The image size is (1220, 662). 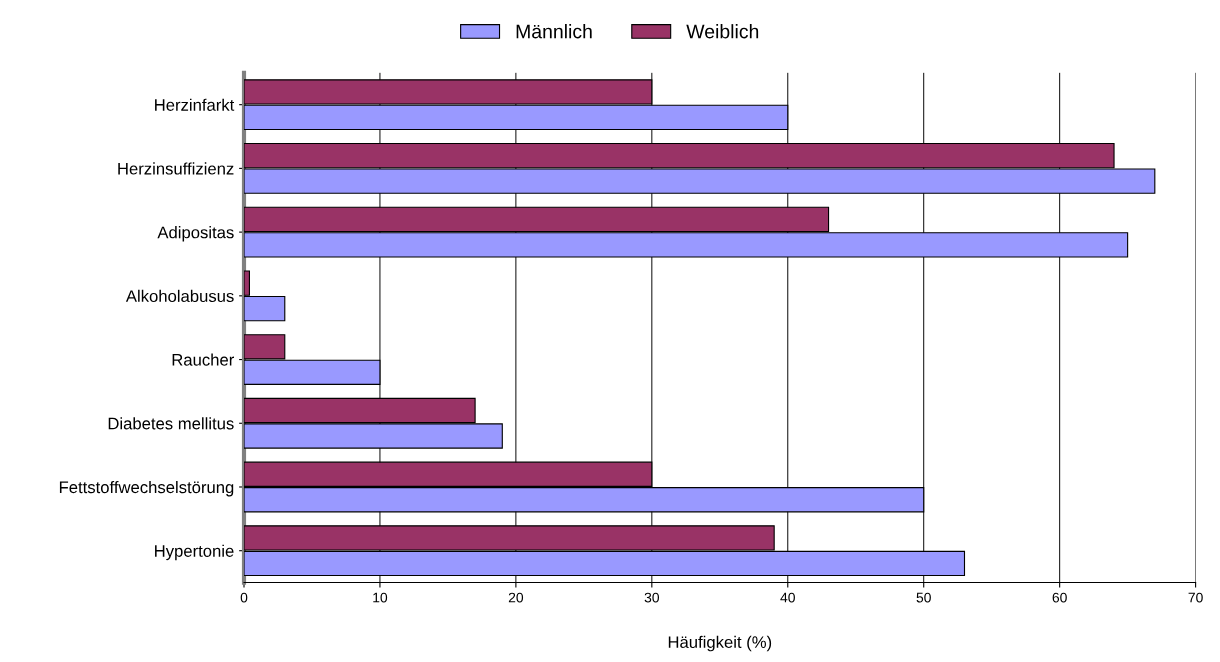 What do you see at coordinates (923, 597) in the screenshot?
I see `x-tick-label: 50` at bounding box center [923, 597].